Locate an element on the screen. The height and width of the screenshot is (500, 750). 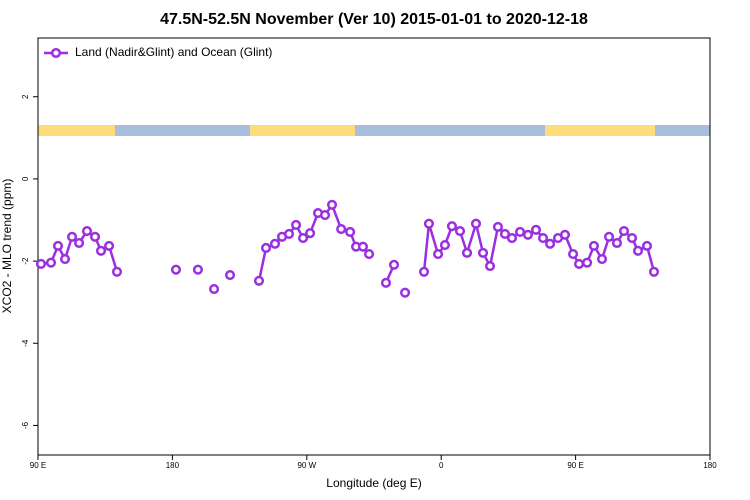
x-axis-label: Longitude (deg E) is located at coordinates (373, 483).